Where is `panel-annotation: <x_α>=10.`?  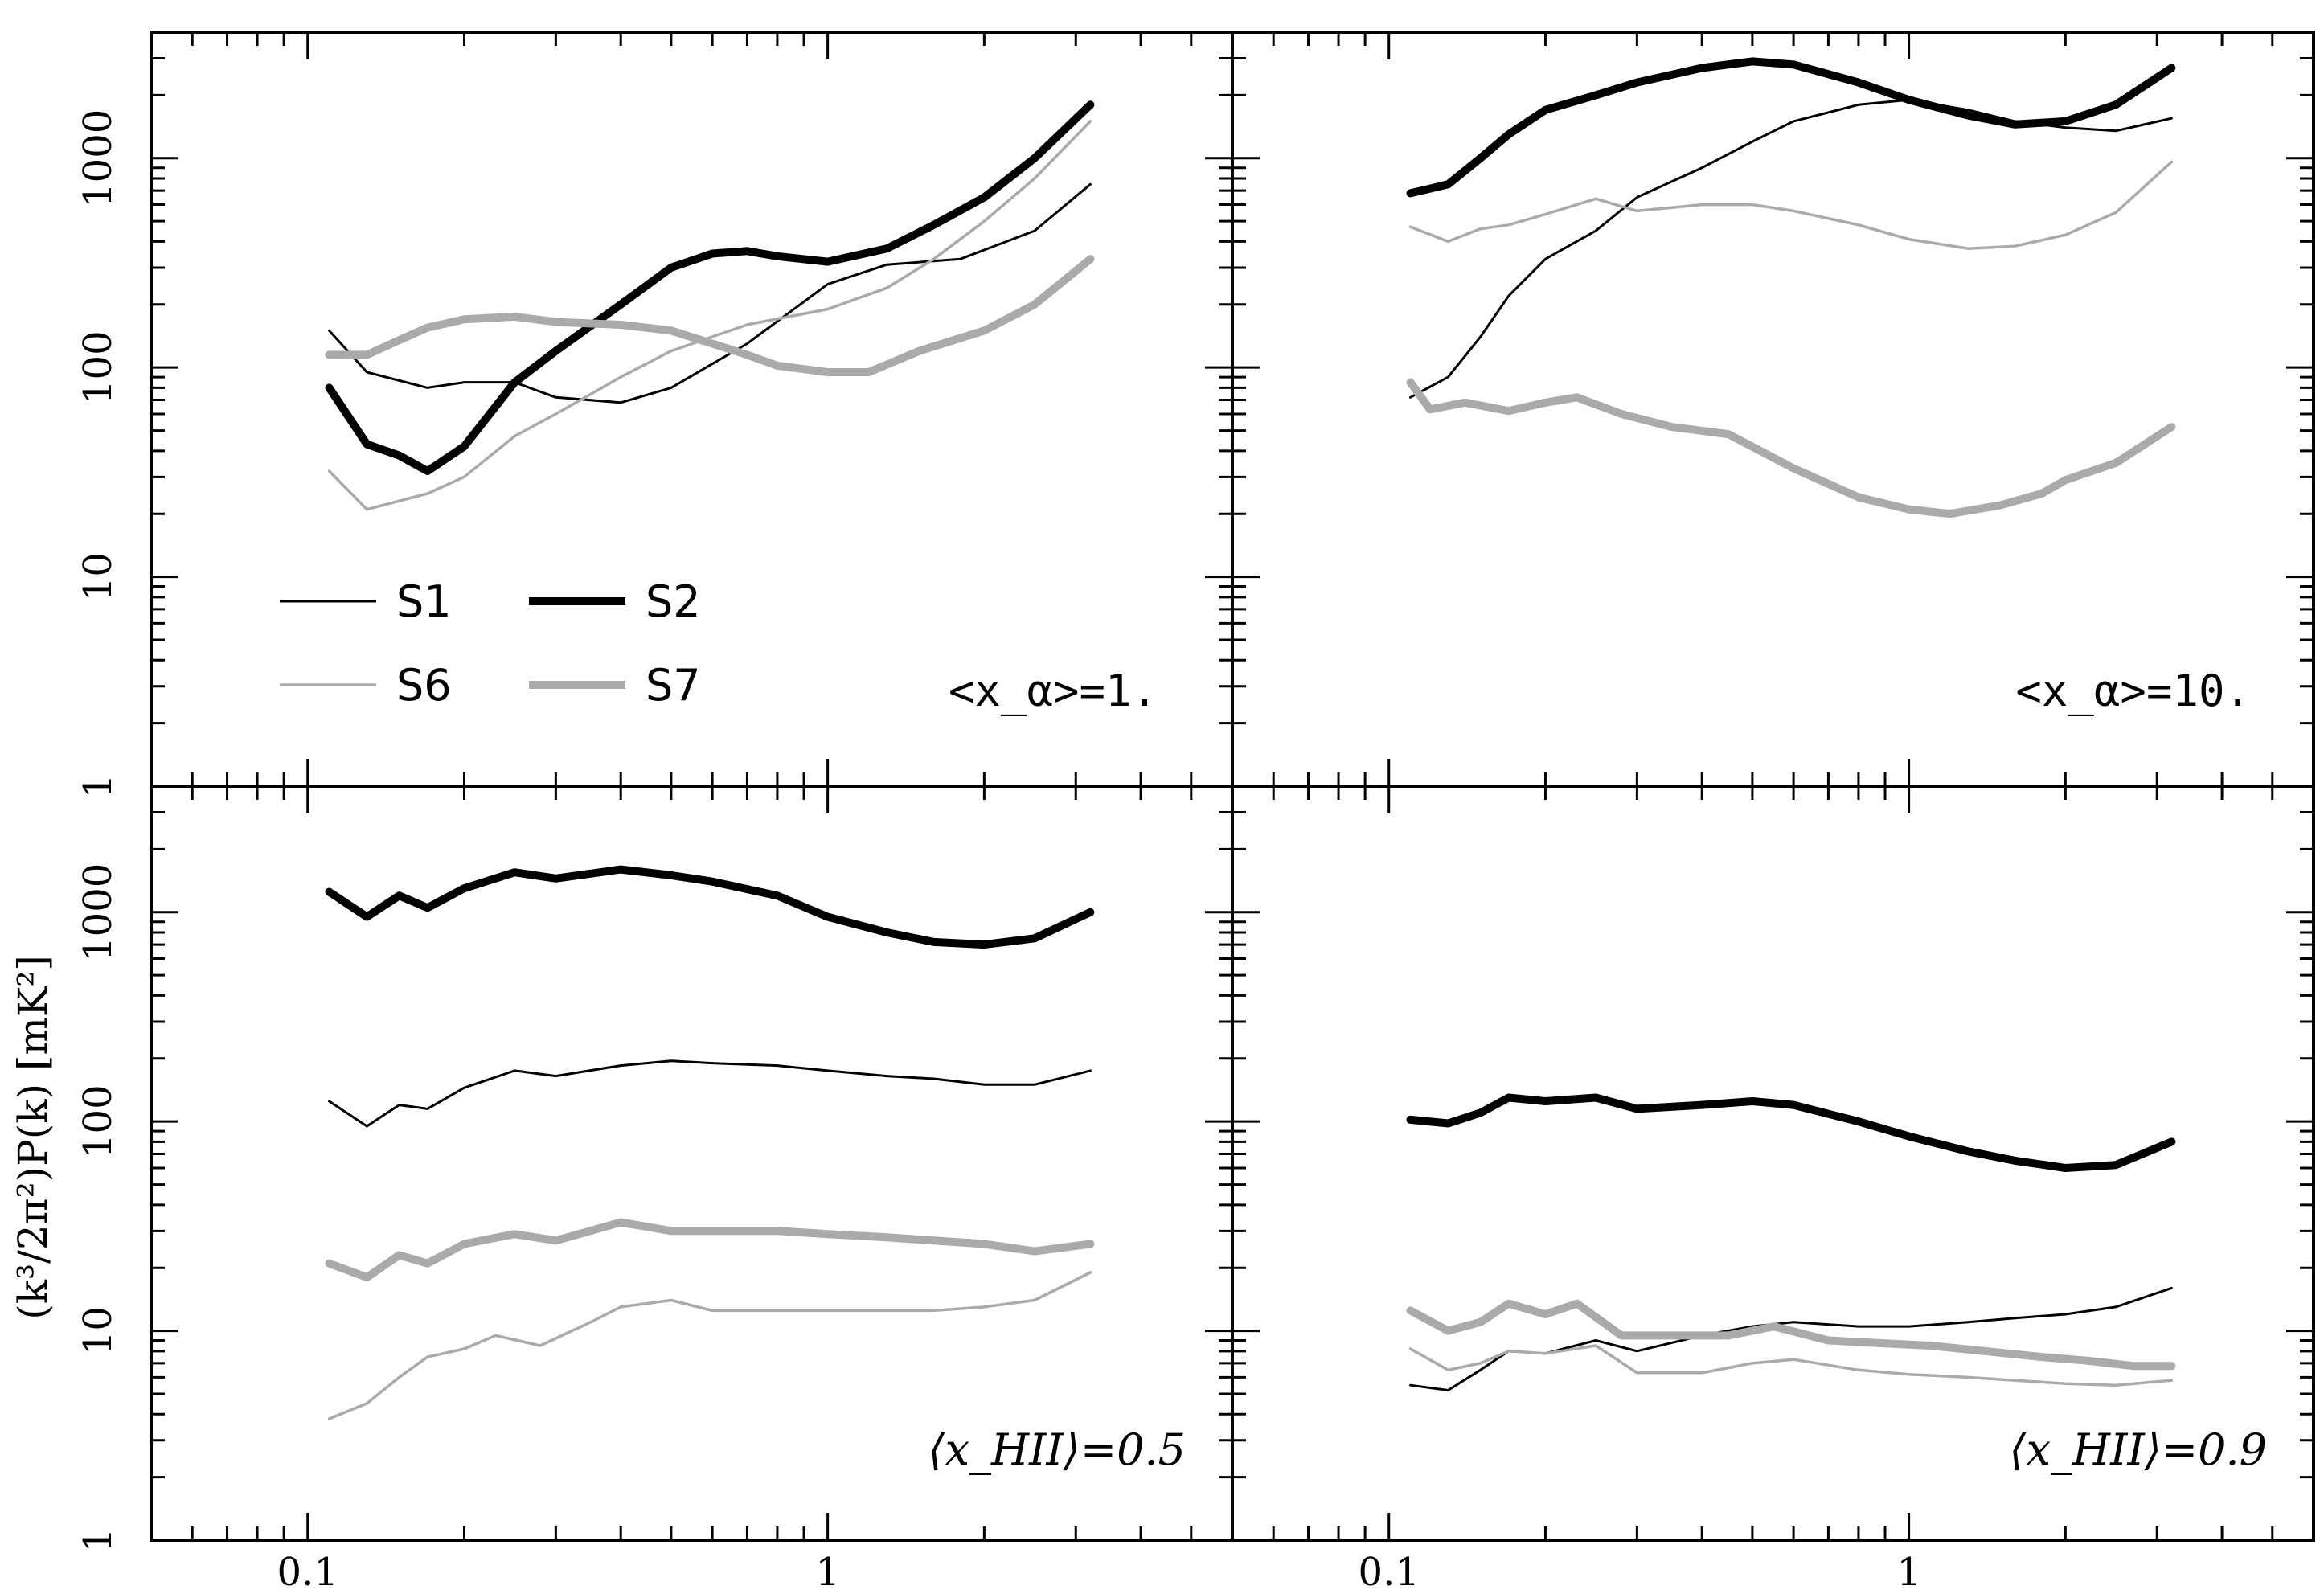 panel-annotation: <x_α>=10. is located at coordinates (2133, 691).